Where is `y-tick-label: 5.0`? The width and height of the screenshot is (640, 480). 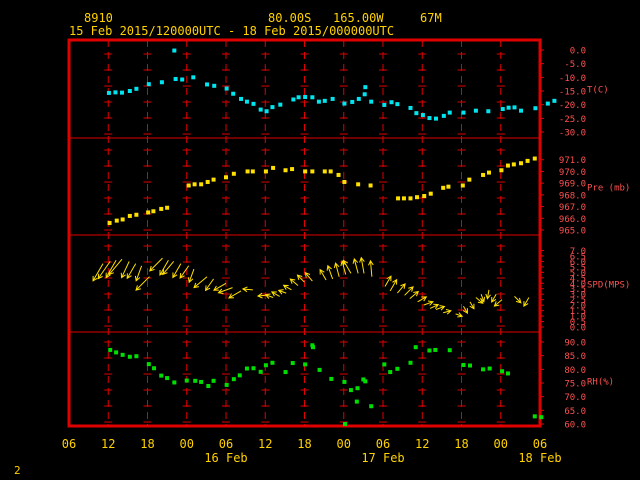 y-tick-label: 5.0 is located at coordinates (578, 274).